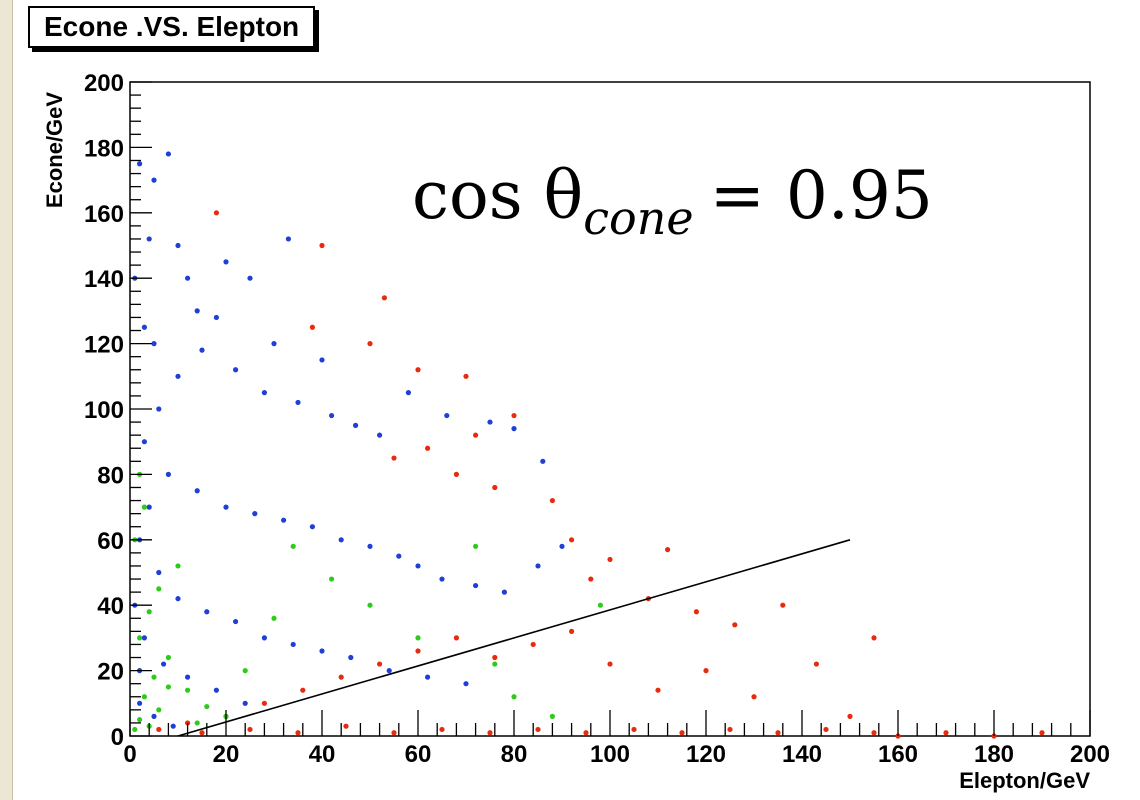 Image resolution: width=1140 pixels, height=800 pixels. What do you see at coordinates (994, 754) in the screenshot?
I see `x-tick-label: 180` at bounding box center [994, 754].